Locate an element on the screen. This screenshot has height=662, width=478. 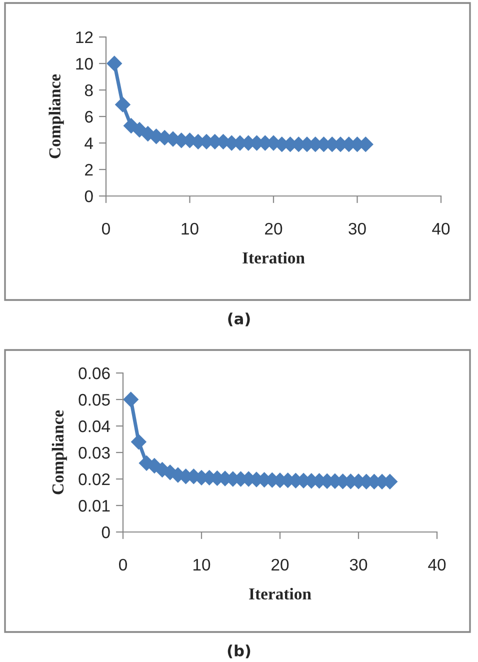
y-tick-label: 4 is located at coordinates (89, 144).